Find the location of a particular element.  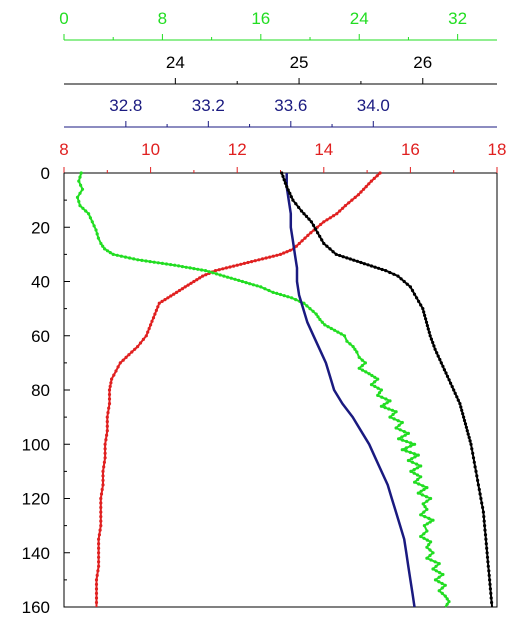

y-tick-label: 40 is located at coordinates (40, 282).